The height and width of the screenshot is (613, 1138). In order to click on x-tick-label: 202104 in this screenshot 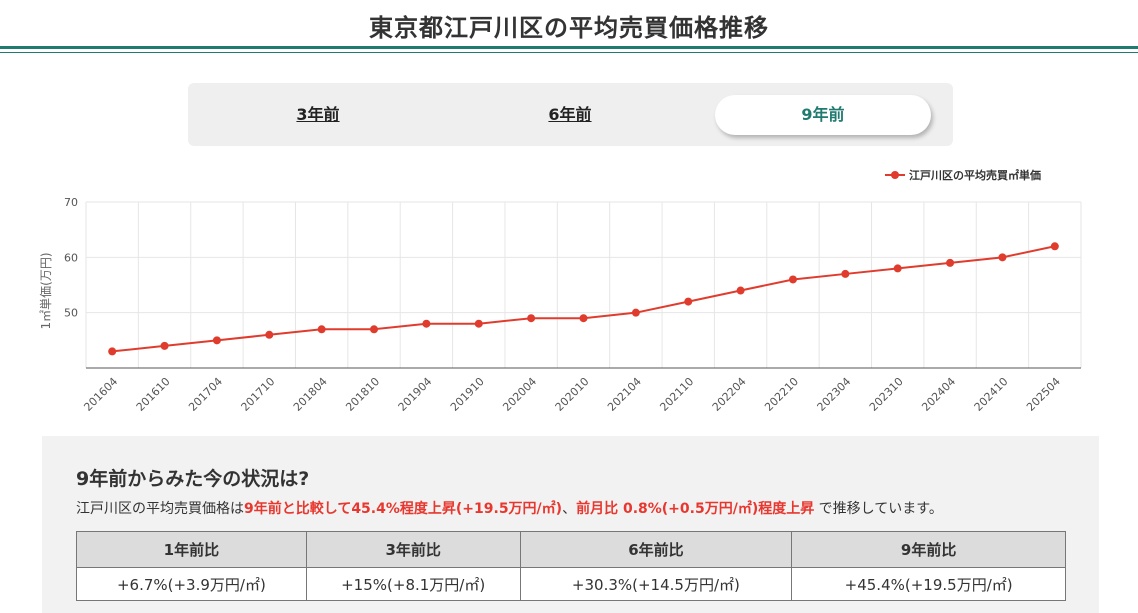, I will do `click(624, 394)`.